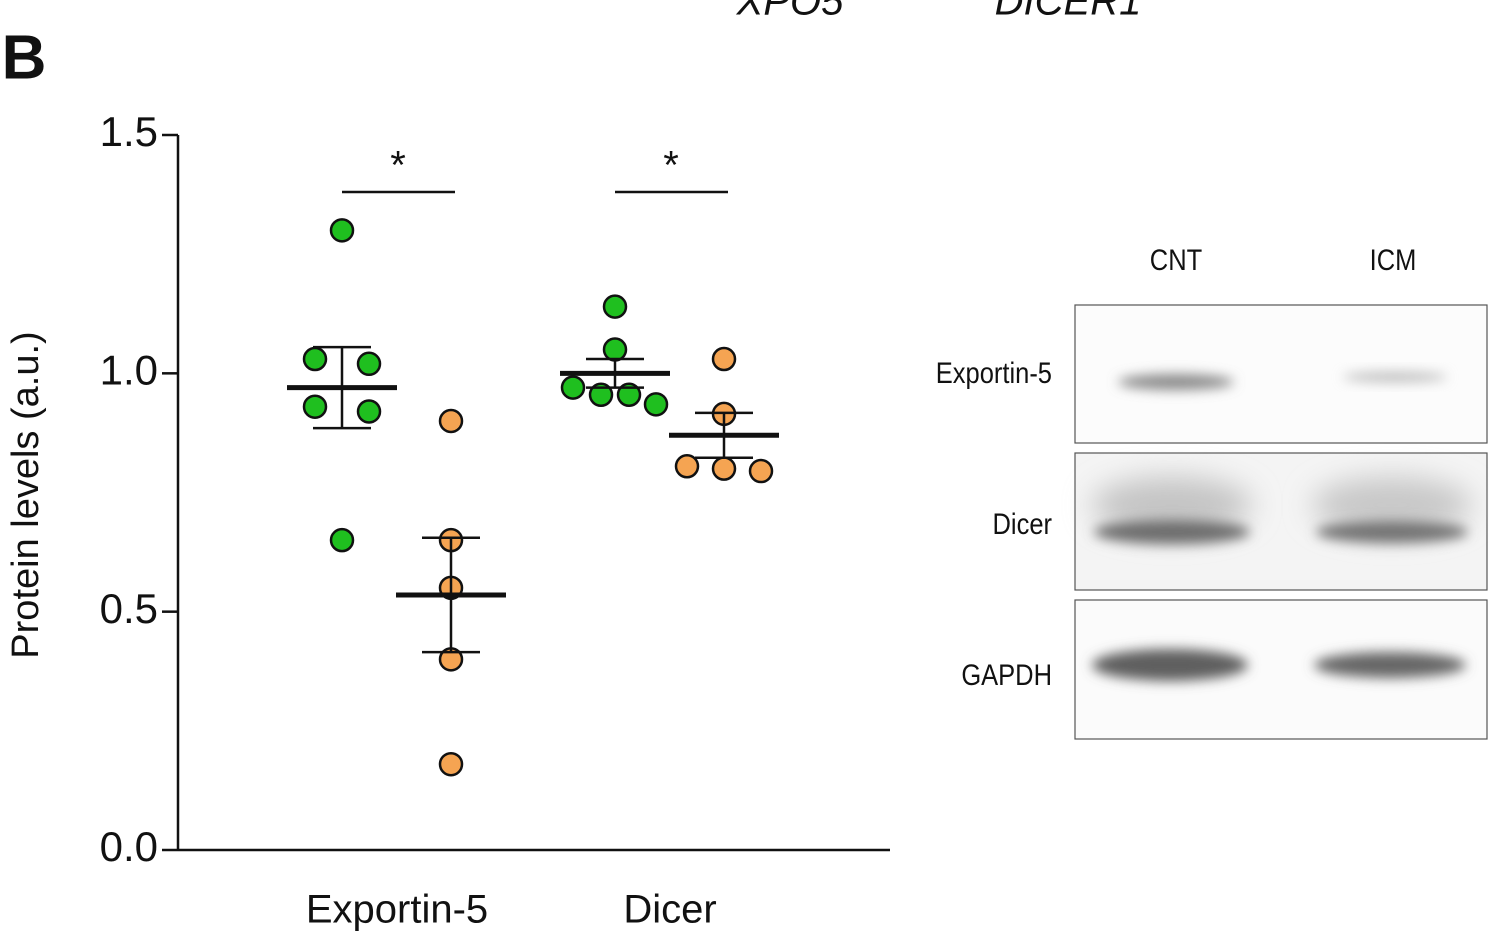 This screenshot has width=1489, height=938. I want to click on panel-label: B, so click(24, 57).